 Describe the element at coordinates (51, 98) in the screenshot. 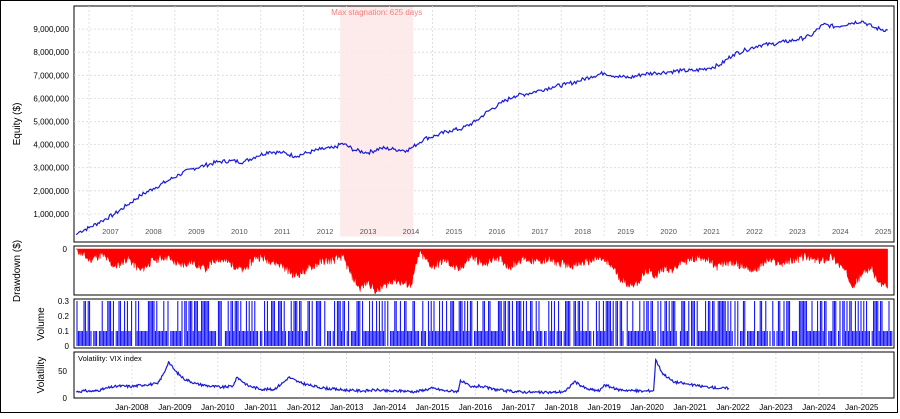

I see `equity-y-tick-label: 6,000,000` at that location.